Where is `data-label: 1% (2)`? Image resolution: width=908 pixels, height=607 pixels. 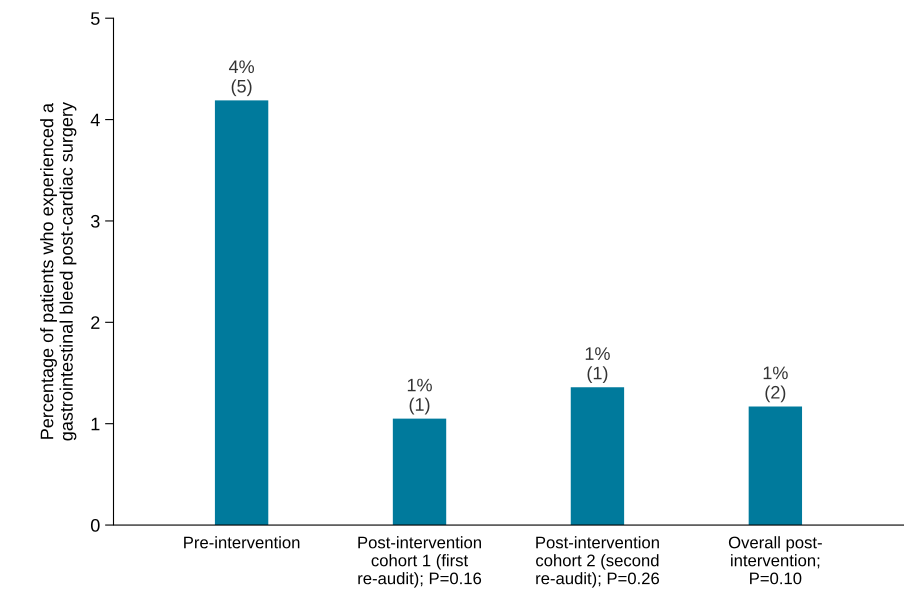
data-label: 1% (2) is located at coordinates (776, 384).